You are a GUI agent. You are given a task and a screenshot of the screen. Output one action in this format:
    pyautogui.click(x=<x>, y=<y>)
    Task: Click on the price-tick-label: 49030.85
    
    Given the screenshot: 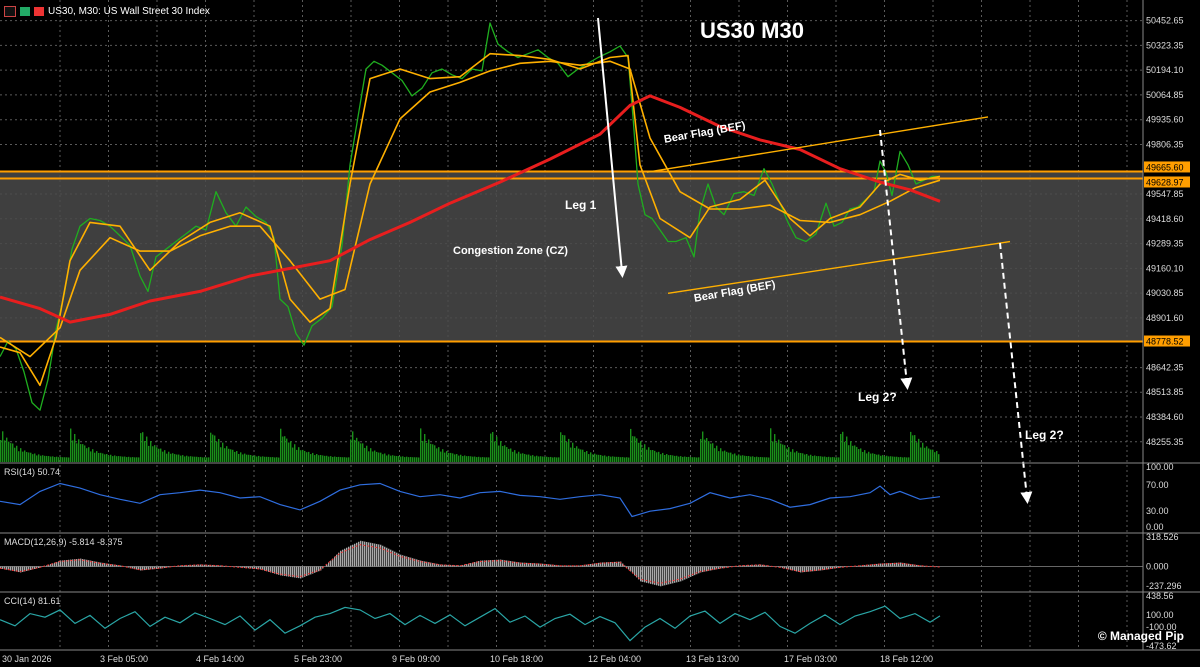 What is the action you would take?
    pyautogui.click(x=1165, y=293)
    